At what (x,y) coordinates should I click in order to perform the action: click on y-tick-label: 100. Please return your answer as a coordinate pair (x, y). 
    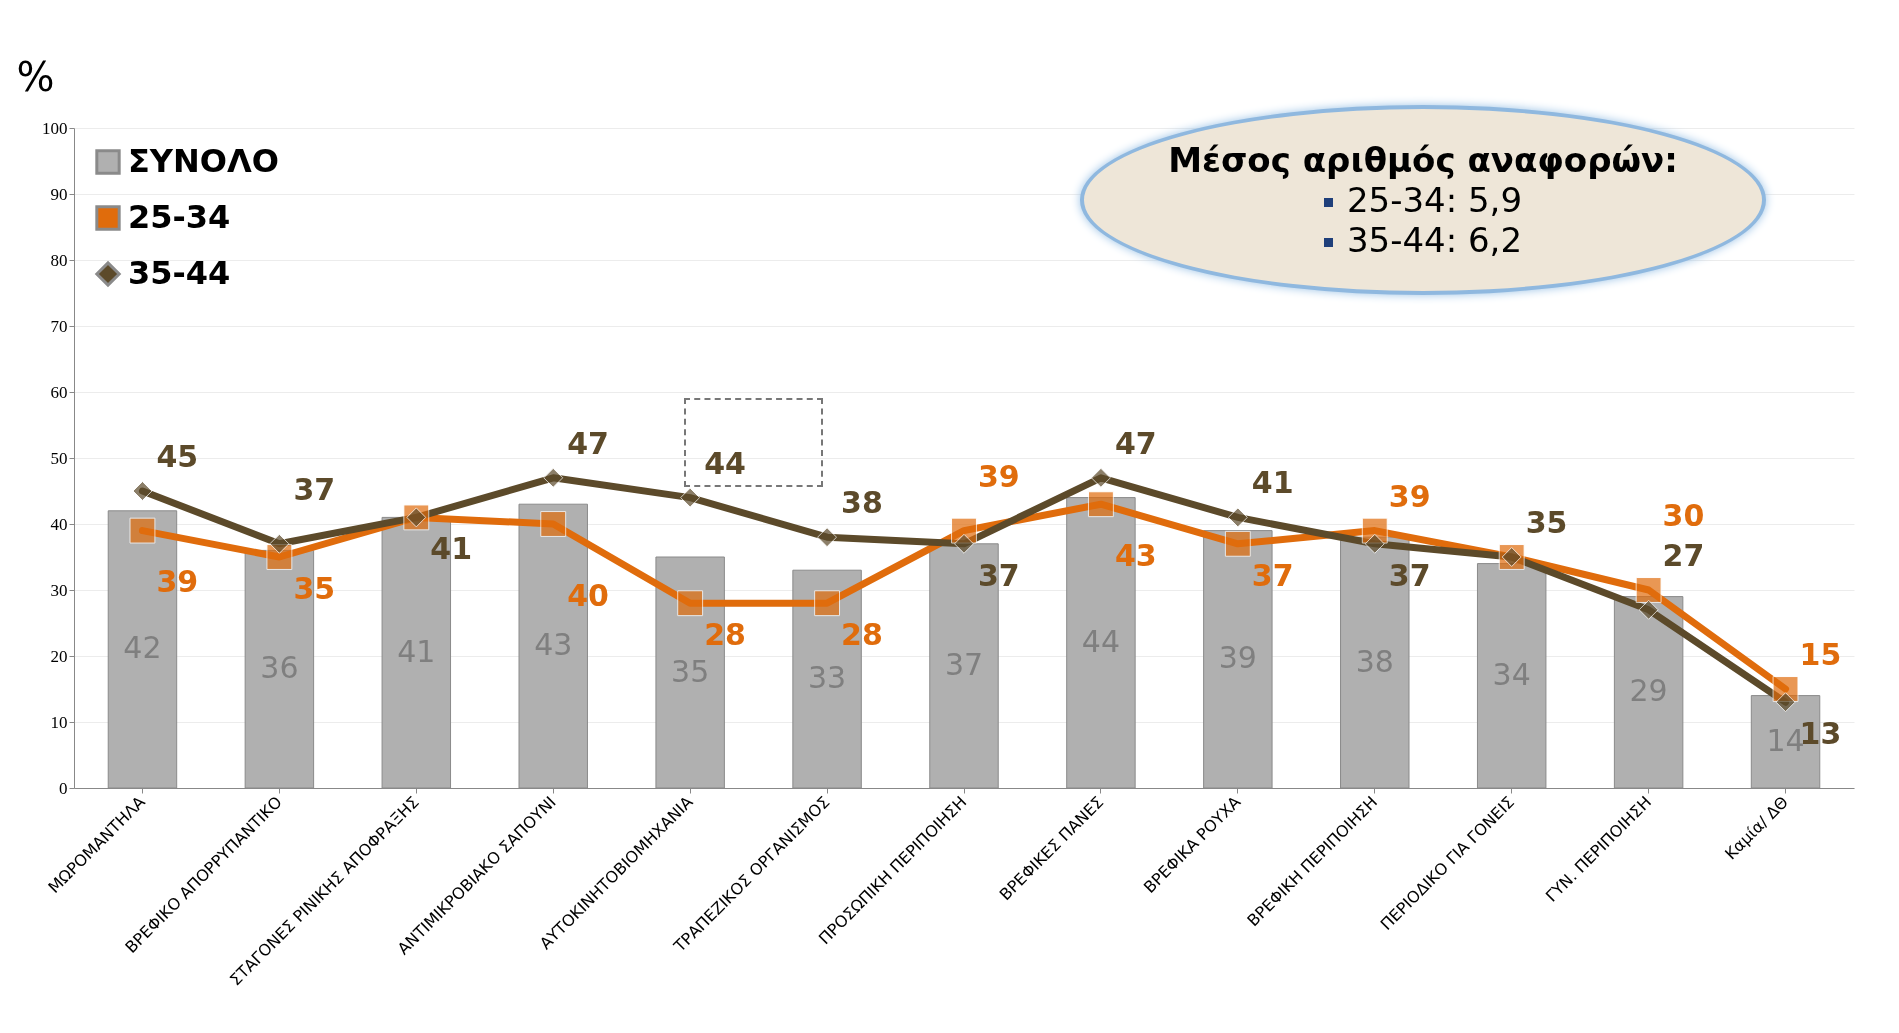
    Looking at the image, I should click on (55, 128).